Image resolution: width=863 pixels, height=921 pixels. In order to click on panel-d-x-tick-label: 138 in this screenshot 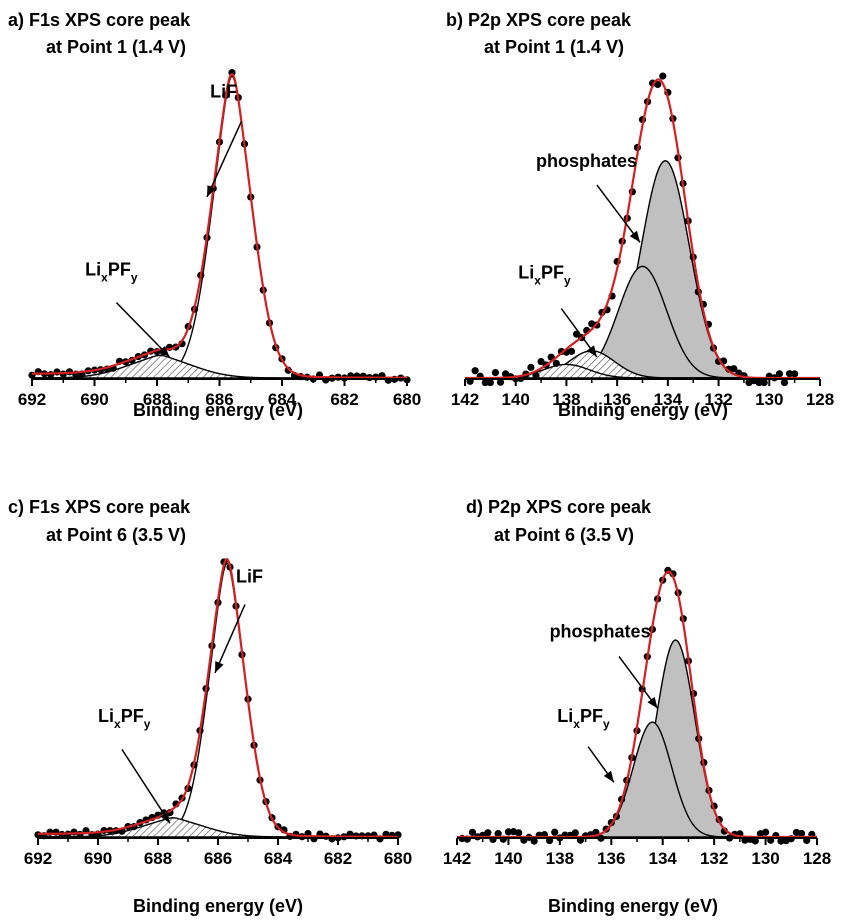, I will do `click(560, 858)`.